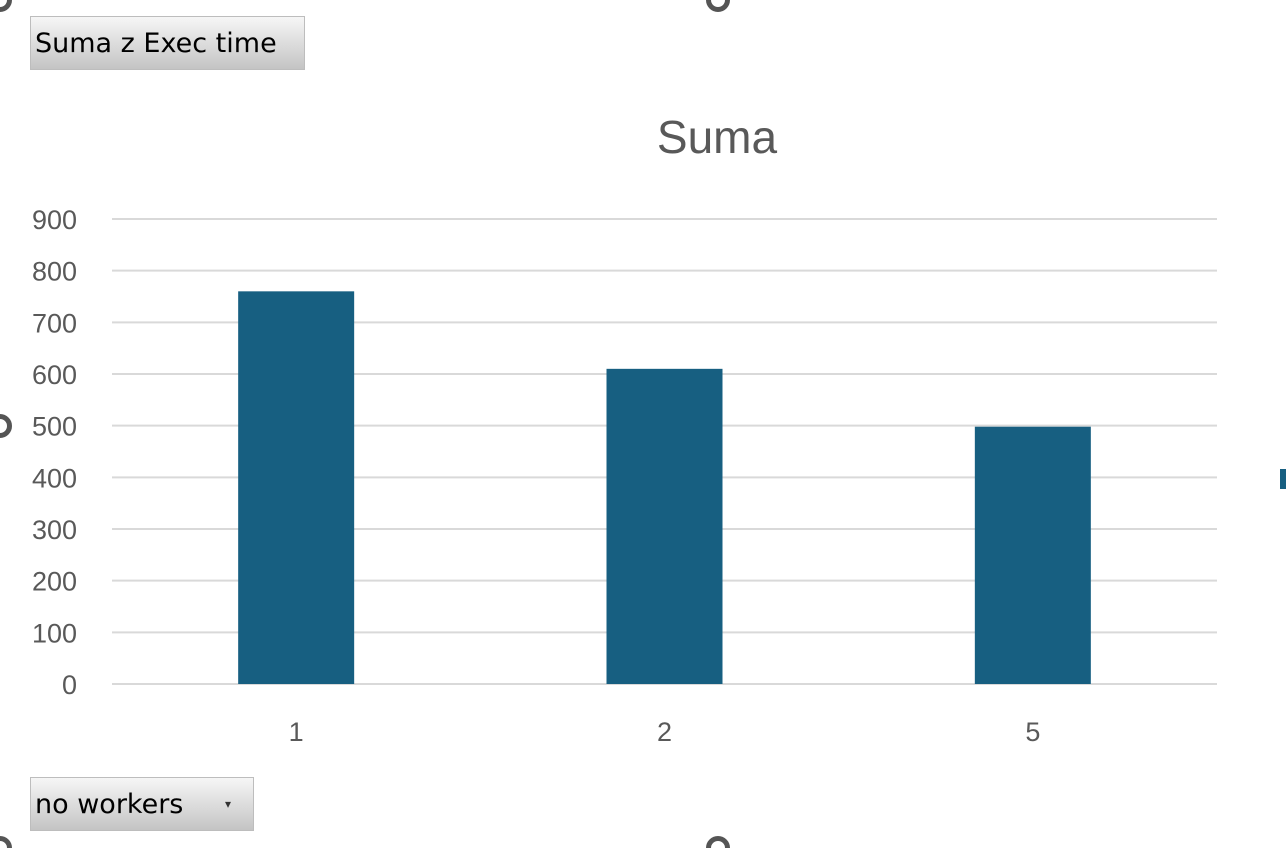 Image resolution: width=1286 pixels, height=848 pixels. Describe the element at coordinates (718, 6) in the screenshot. I see `resize-handle-top-center` at that location.